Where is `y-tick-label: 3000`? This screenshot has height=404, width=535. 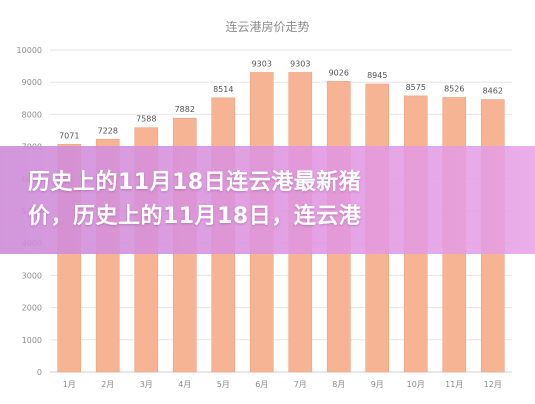 y-tick-label: 3000 is located at coordinates (32, 275).